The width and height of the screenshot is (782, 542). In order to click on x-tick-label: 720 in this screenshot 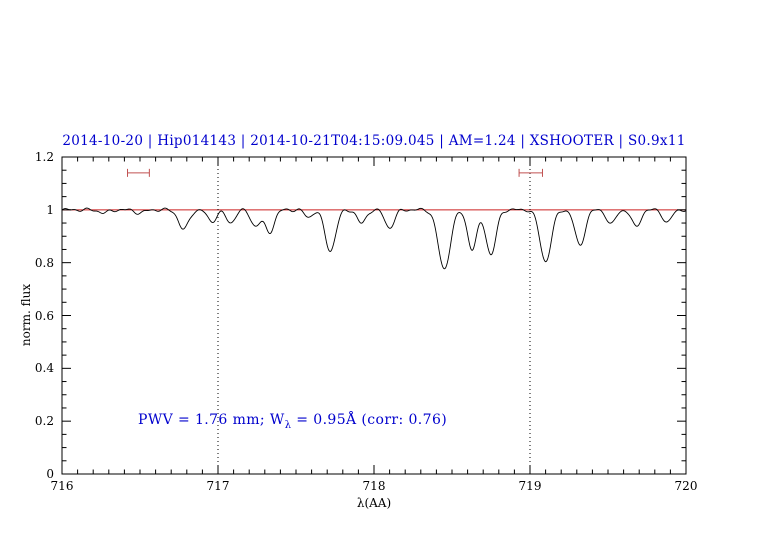, I will do `click(686, 486)`.